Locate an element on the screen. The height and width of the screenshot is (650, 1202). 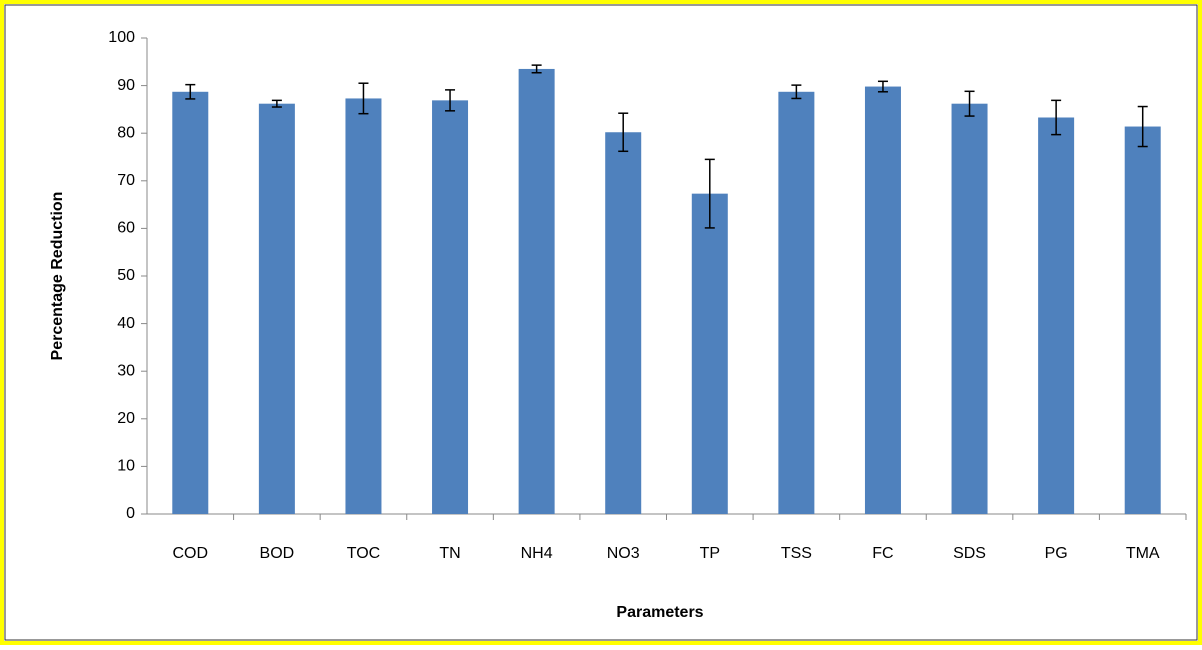
y-tick-label: 10 is located at coordinates (126, 466).